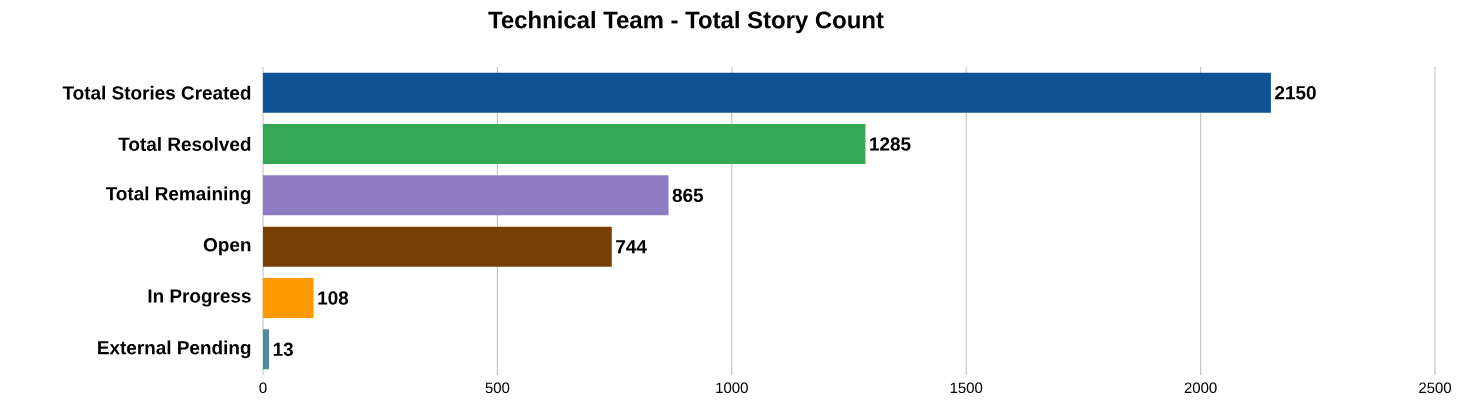 This screenshot has height=413, width=1462. What do you see at coordinates (184, 144) in the screenshot?
I see `y-tick-label: Total Resolved` at bounding box center [184, 144].